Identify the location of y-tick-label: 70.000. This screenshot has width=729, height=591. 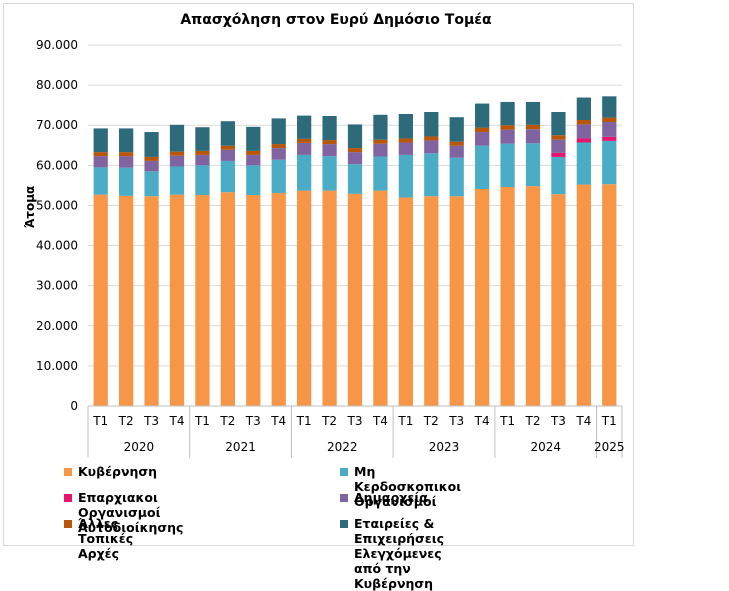
(57, 125).